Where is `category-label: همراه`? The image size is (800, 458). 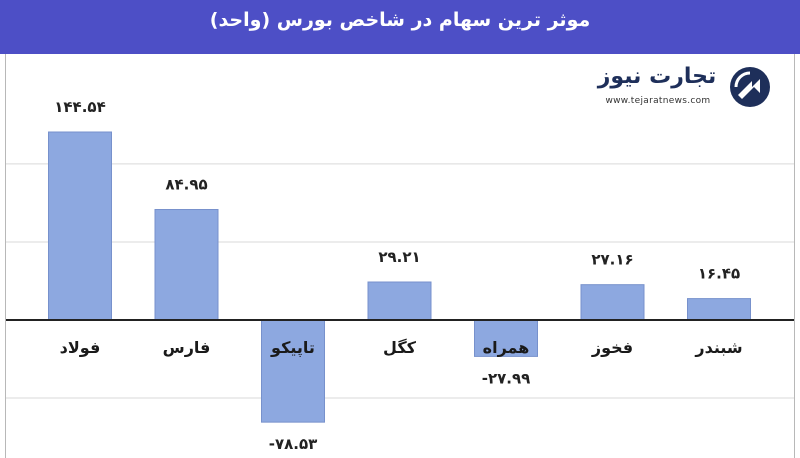
category-label: همراه is located at coordinates (506, 347).